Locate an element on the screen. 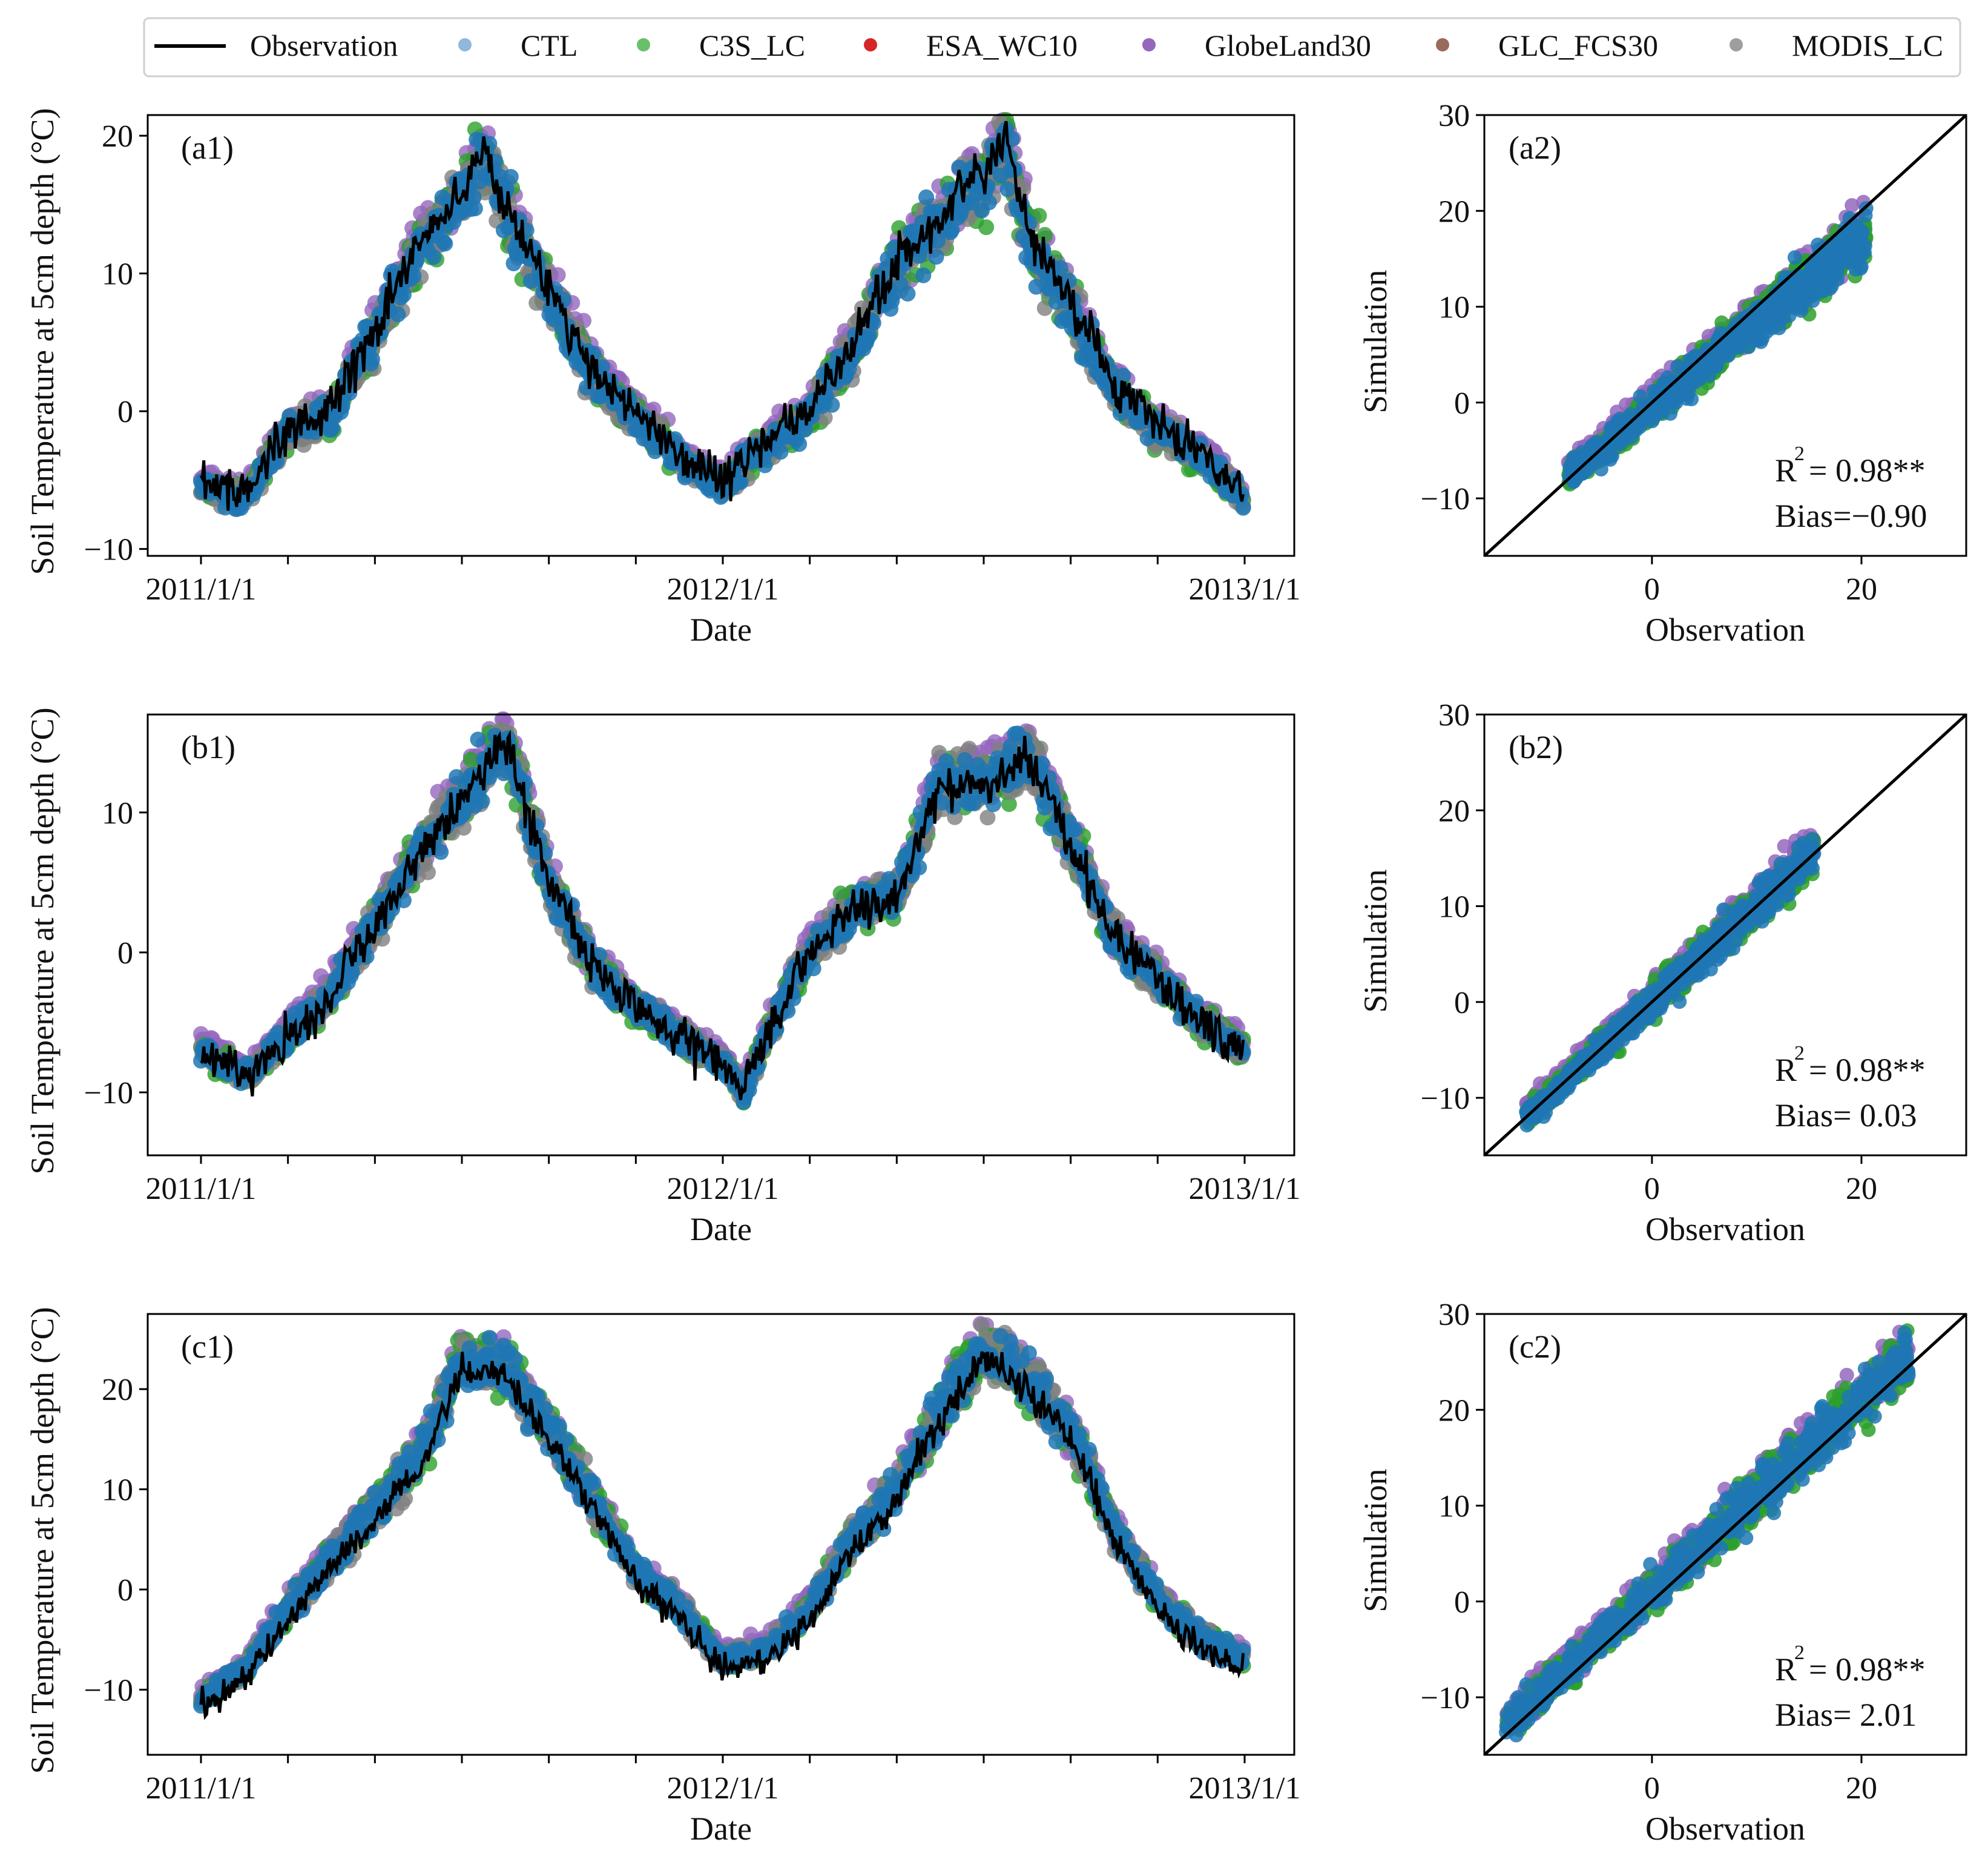 The height and width of the screenshot is (1865, 1988). legend-marker-ctl is located at coordinates (465, 45).